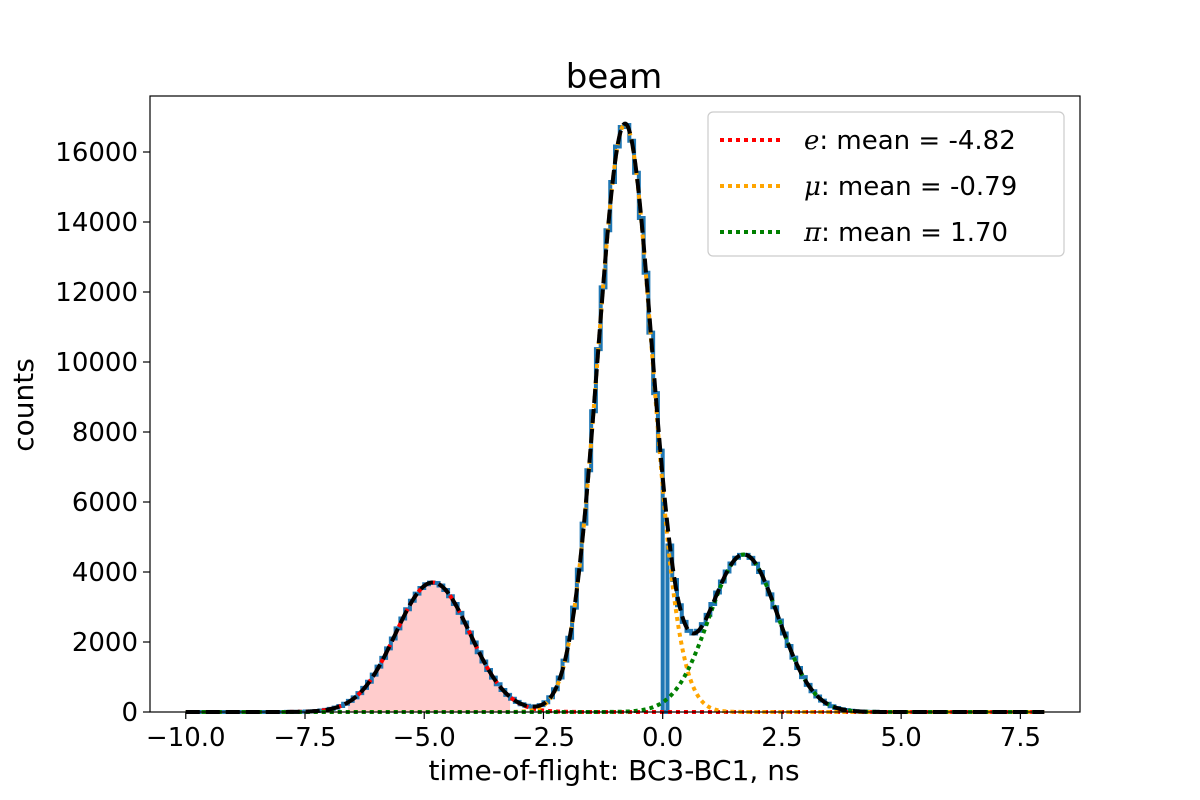 The width and height of the screenshot is (1200, 800). Describe the element at coordinates (105, 643) in the screenshot. I see `y-tick-label: 2000` at that location.